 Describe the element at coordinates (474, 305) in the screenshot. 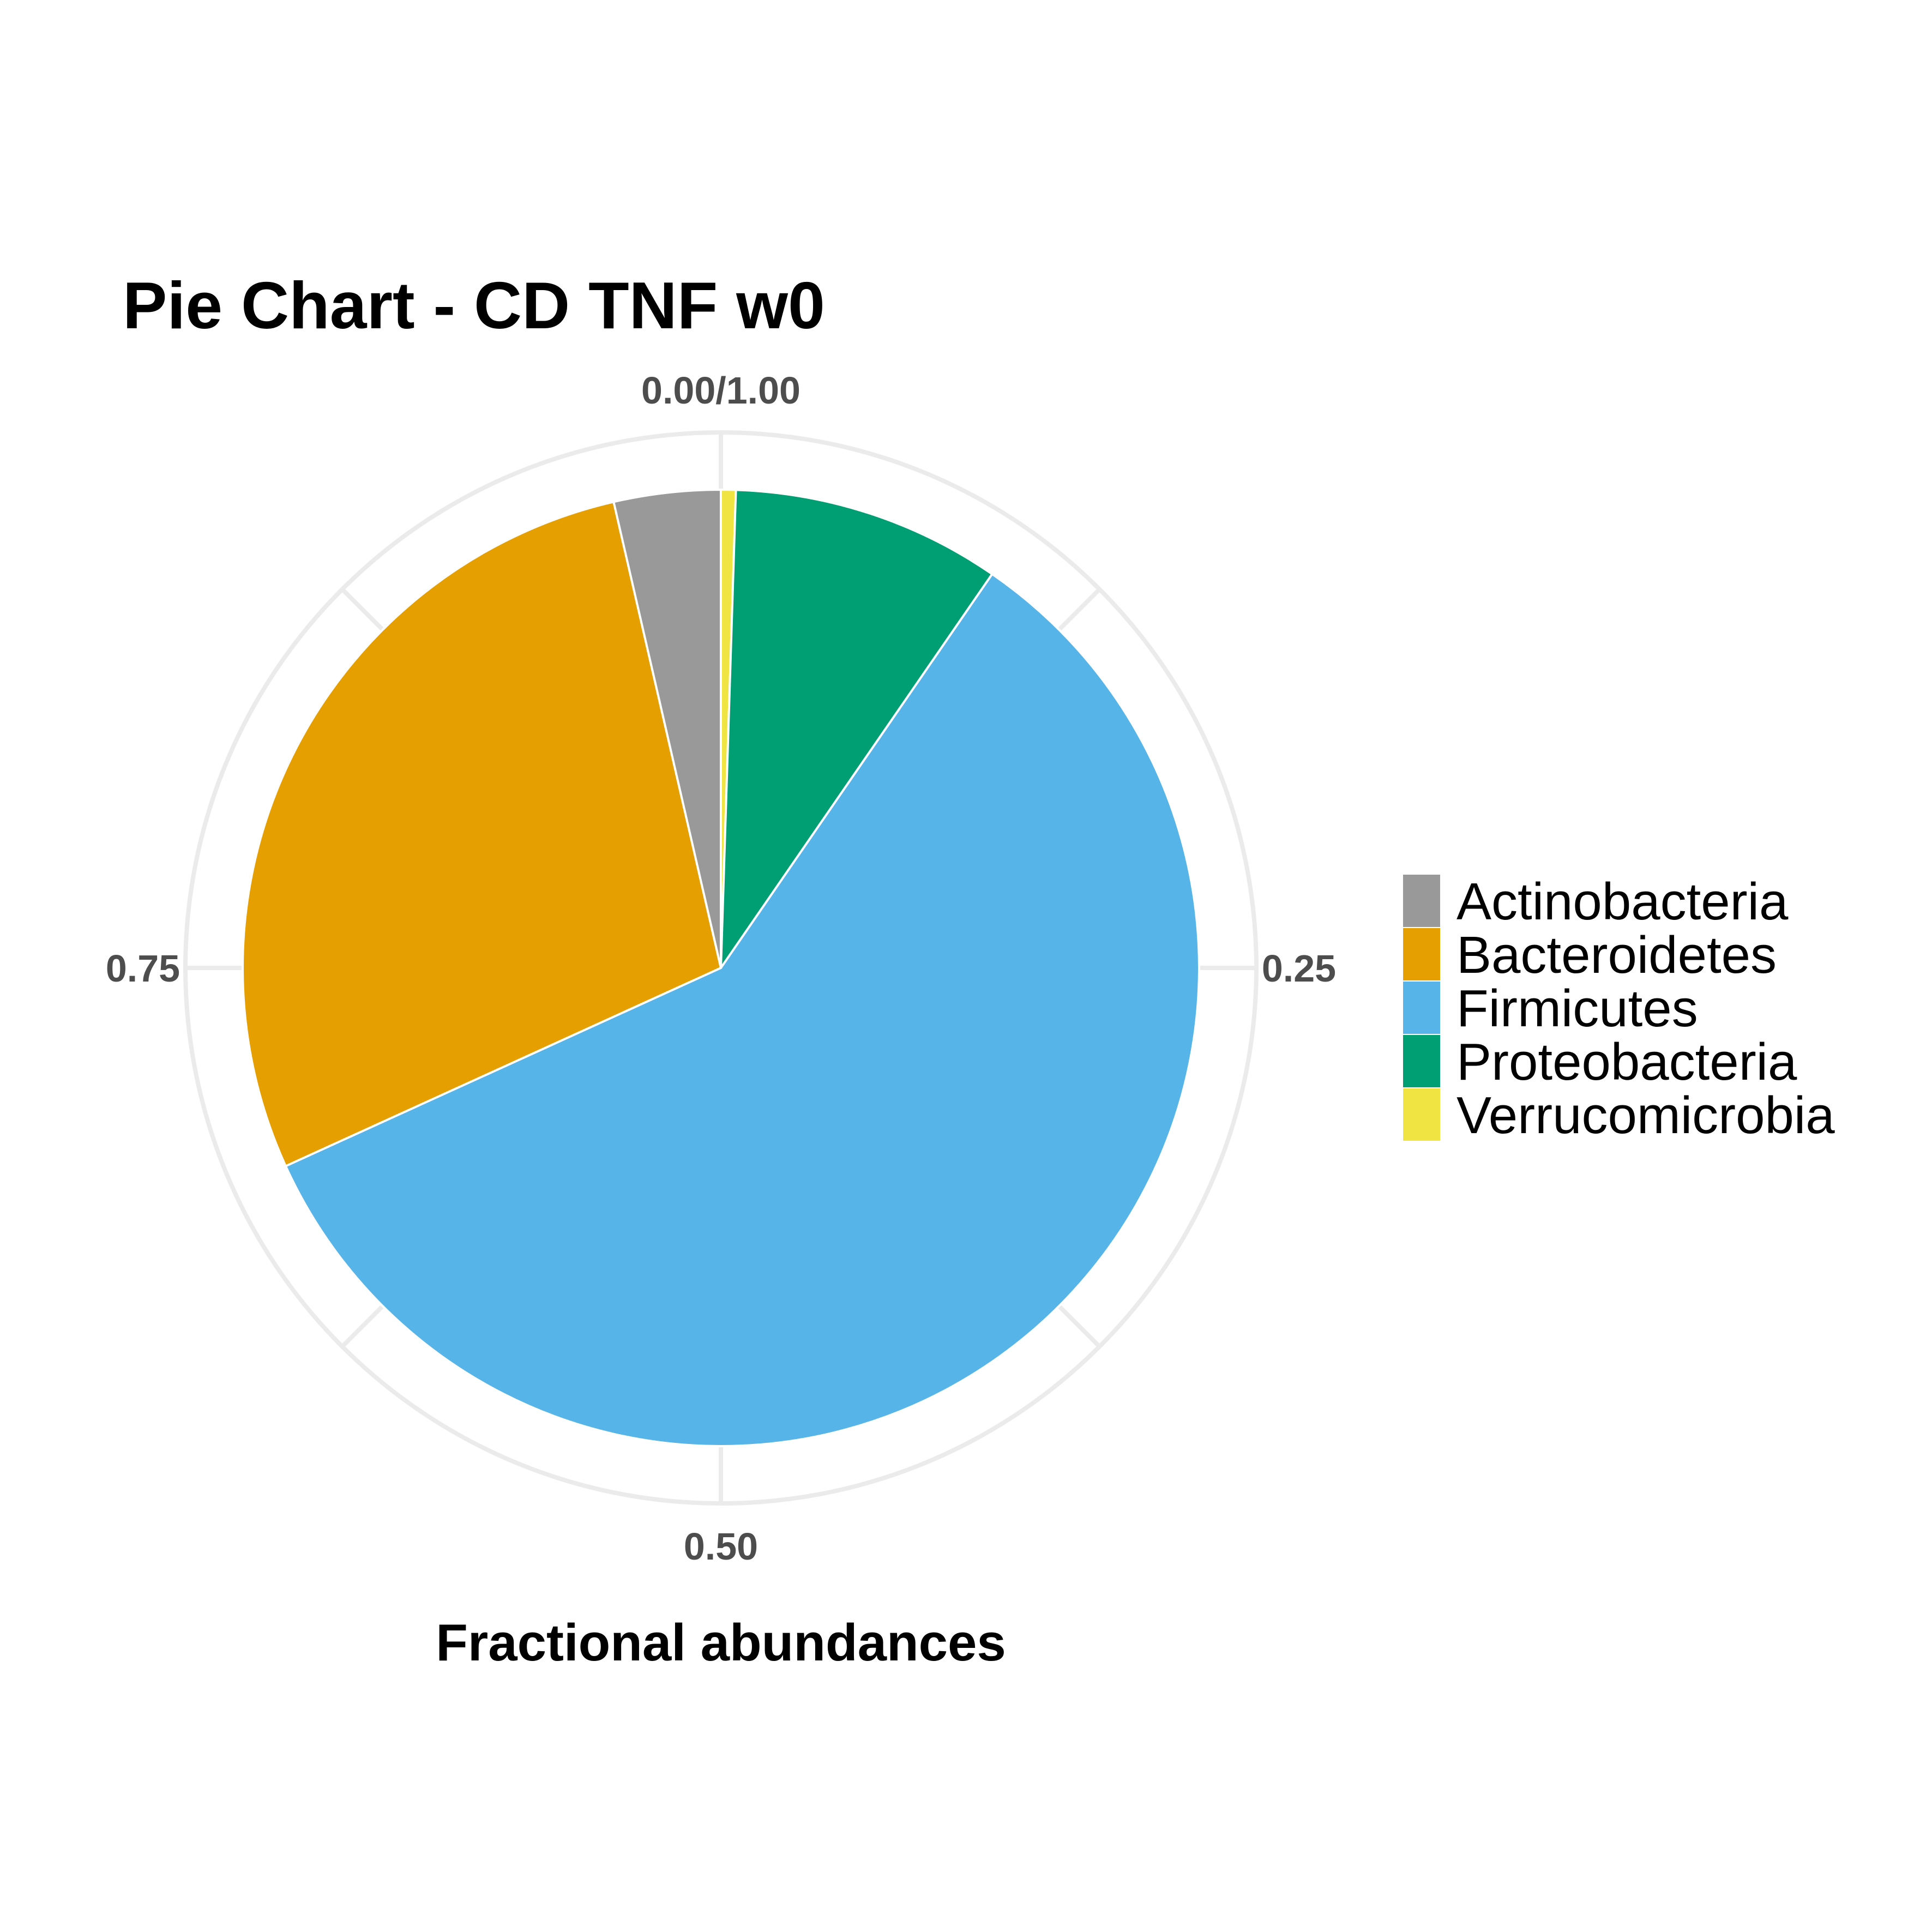

I see `chart-title: Pie Chart - CD TNF w0` at that location.